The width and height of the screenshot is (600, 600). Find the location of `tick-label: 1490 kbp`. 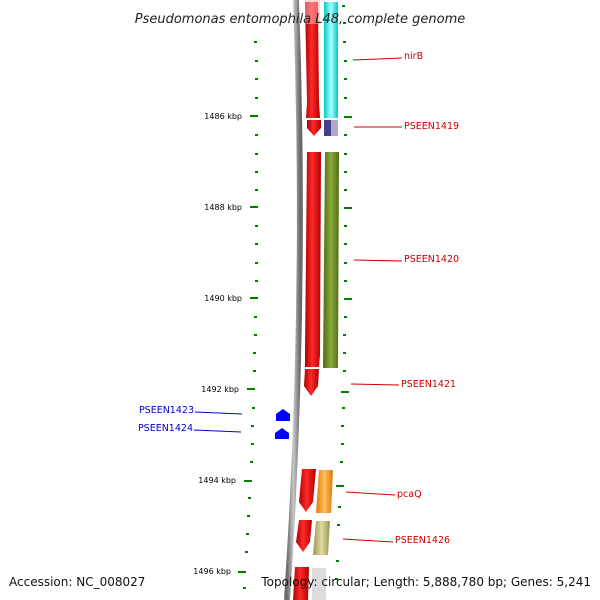

tick-label: 1490 kbp is located at coordinates (223, 298).